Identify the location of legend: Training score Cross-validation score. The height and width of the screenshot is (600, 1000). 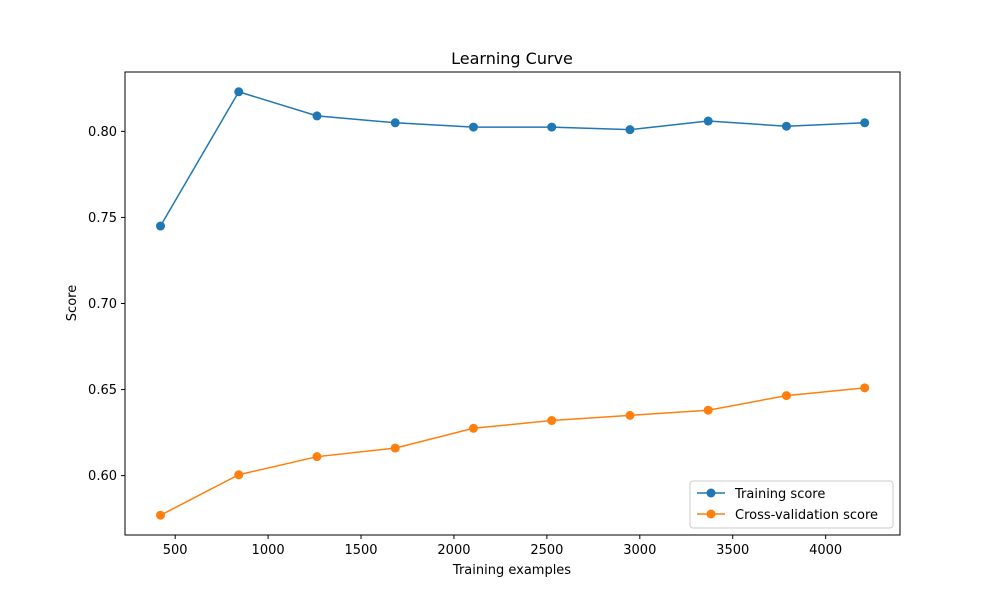
(791, 504).